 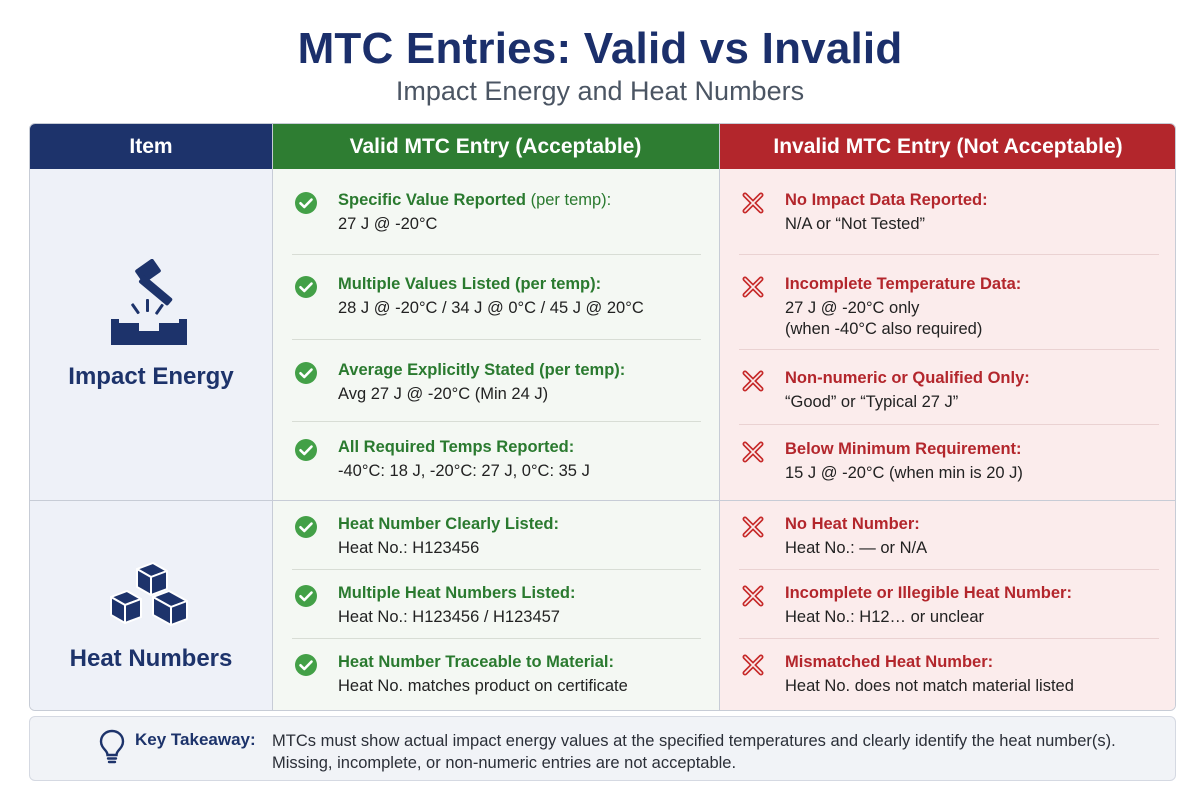 I want to click on section-divider, so click(x=602, y=500).